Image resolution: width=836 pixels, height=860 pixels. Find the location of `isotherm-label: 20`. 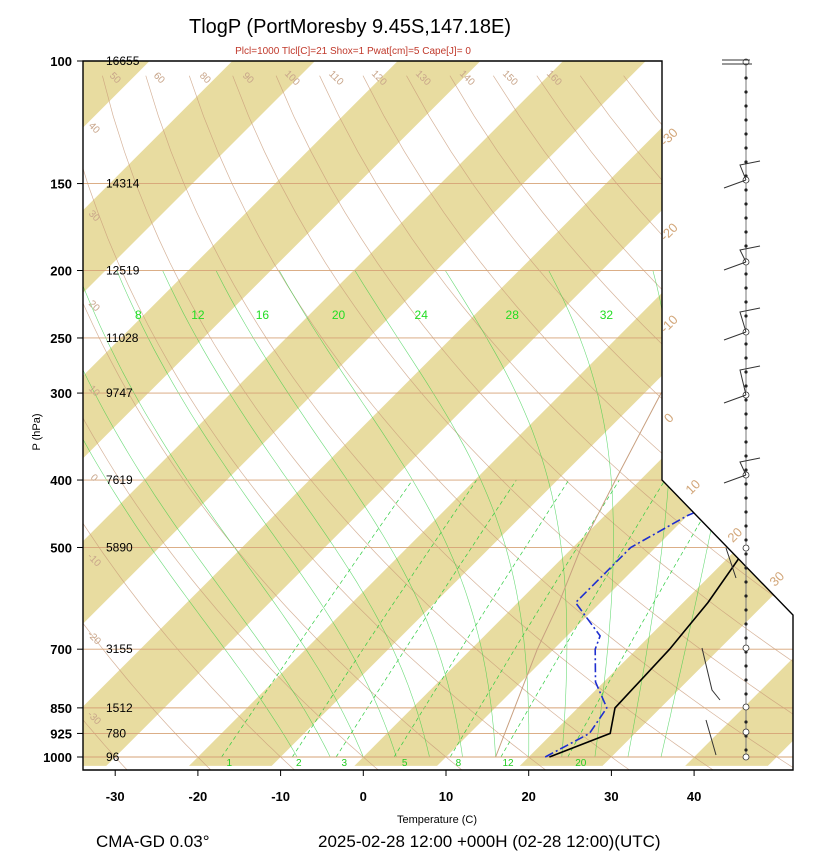

isotherm-label: 20 is located at coordinates (734, 534).